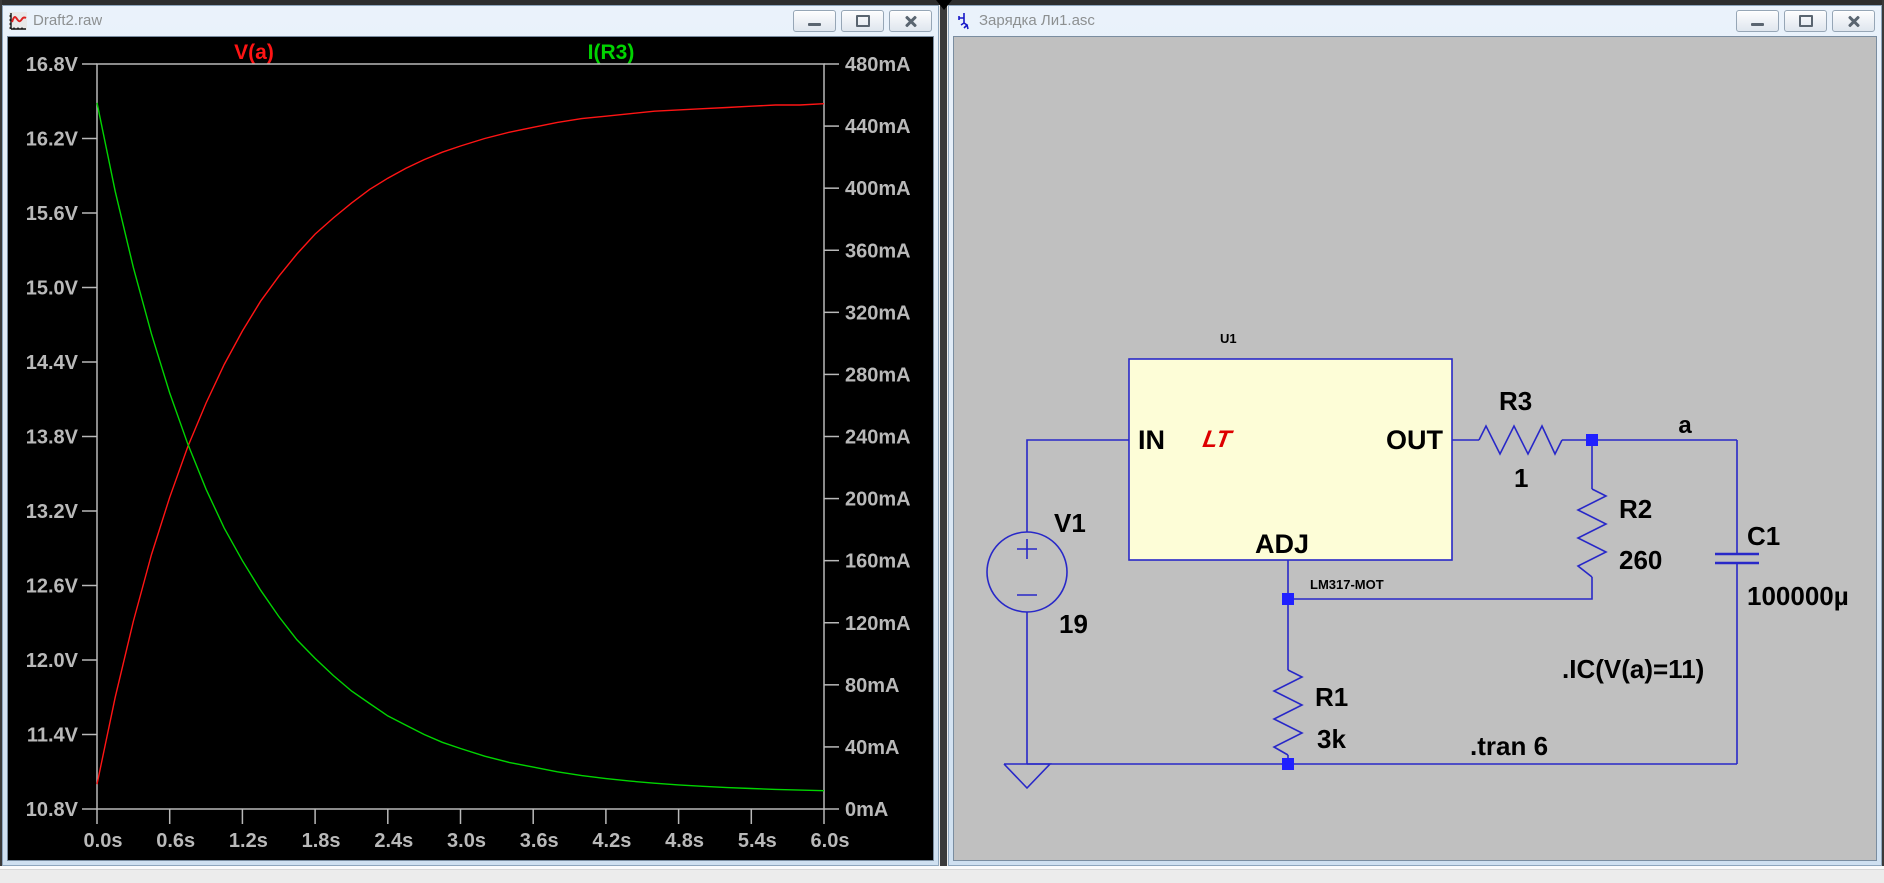 This screenshot has width=1884, height=883. Describe the element at coordinates (1415, 440) in the screenshot. I see `u1-pin-out-label: OUT` at that location.